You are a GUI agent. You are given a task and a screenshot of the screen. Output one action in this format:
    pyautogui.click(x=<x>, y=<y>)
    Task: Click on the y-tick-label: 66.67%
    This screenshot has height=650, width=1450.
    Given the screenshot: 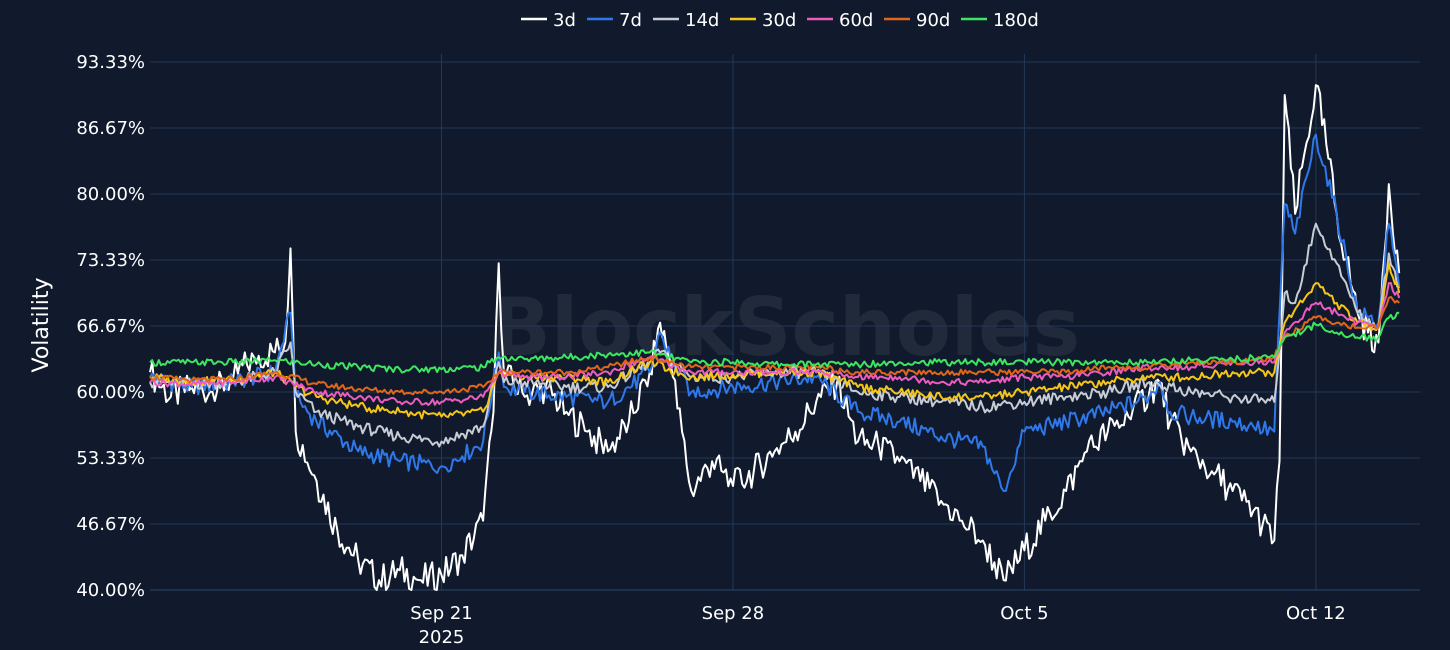 What is the action you would take?
    pyautogui.click(x=110, y=326)
    